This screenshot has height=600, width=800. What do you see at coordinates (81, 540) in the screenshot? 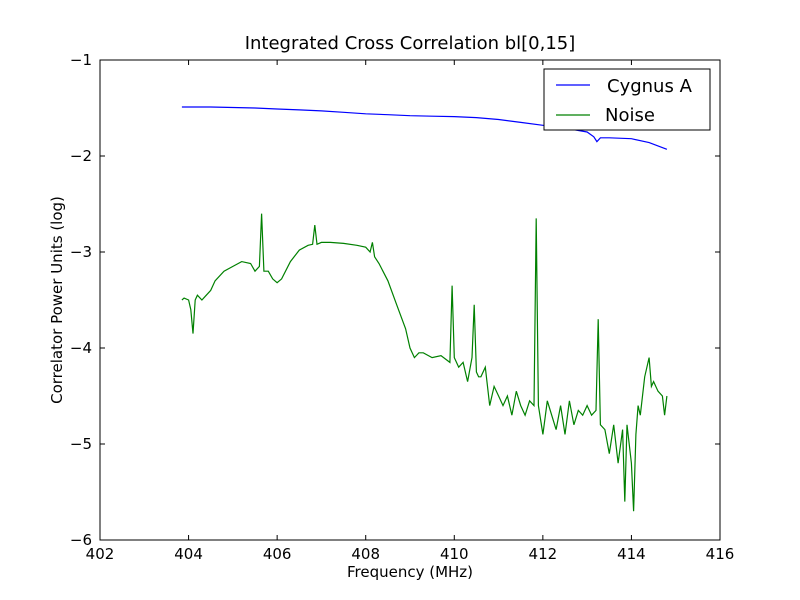
I see `y-tick-label: −6` at bounding box center [81, 540].